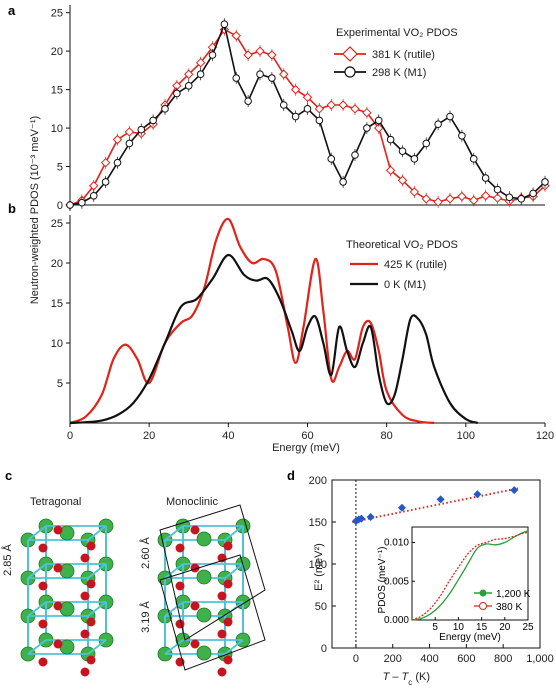  Describe the element at coordinates (67, 597) in the screenshot. I see `tetragonal-lattice` at that location.